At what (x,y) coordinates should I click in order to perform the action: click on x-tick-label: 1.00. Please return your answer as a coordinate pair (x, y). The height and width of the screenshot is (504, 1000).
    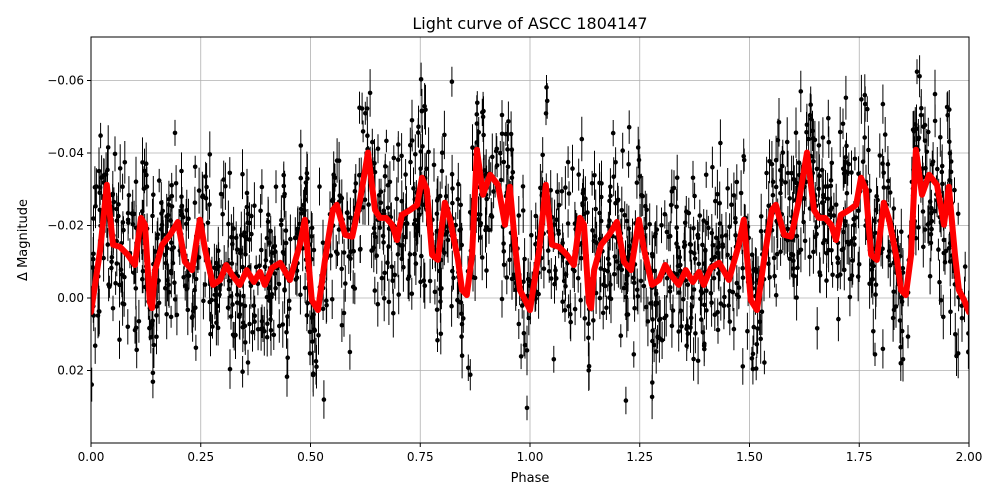
    Looking at the image, I should click on (530, 457).